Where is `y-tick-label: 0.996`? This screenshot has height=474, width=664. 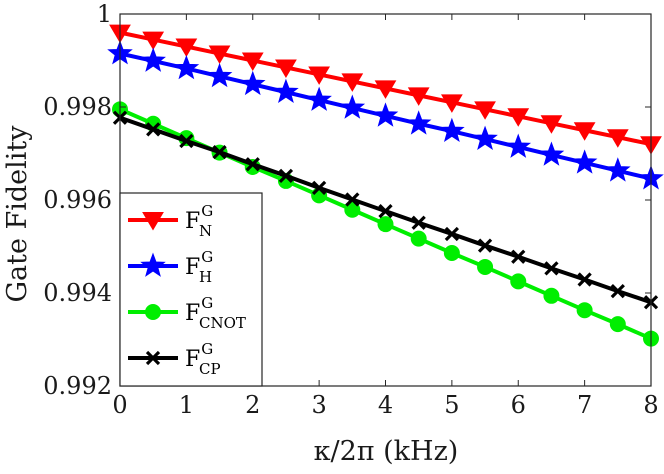
y-tick-label: 0.996 is located at coordinates (77, 200).